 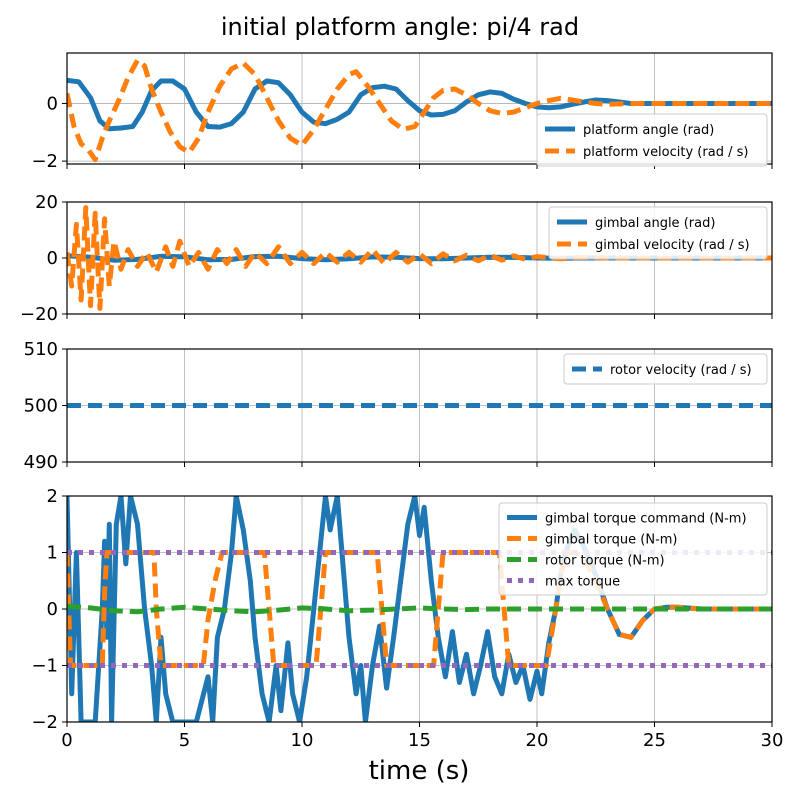 I want to click on y-tick-label: 500, so click(x=41, y=406).